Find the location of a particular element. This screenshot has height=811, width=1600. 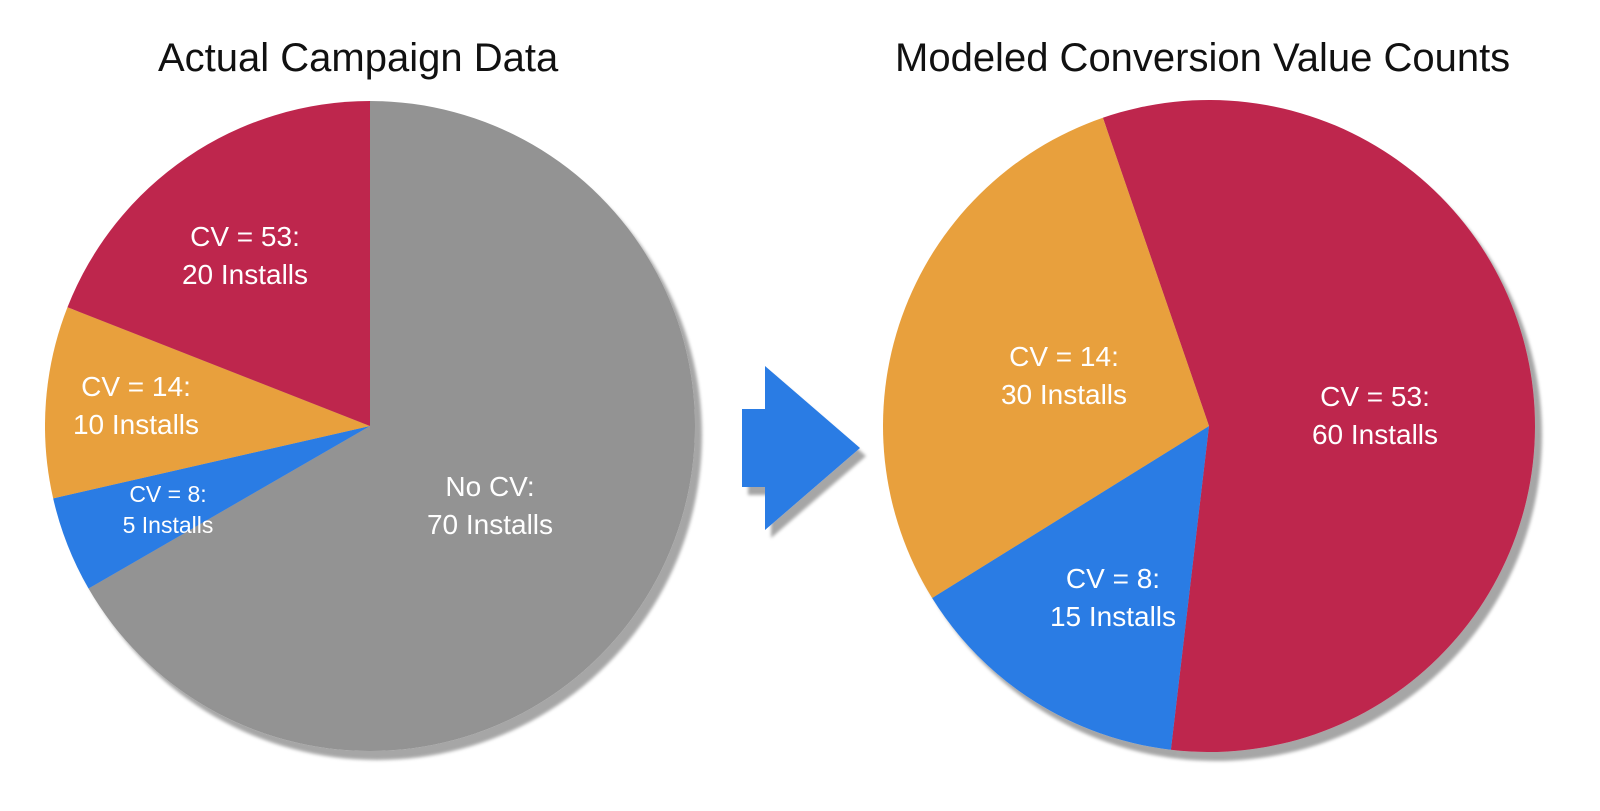

slice-value-label: 5 Installs is located at coordinates (168, 525).